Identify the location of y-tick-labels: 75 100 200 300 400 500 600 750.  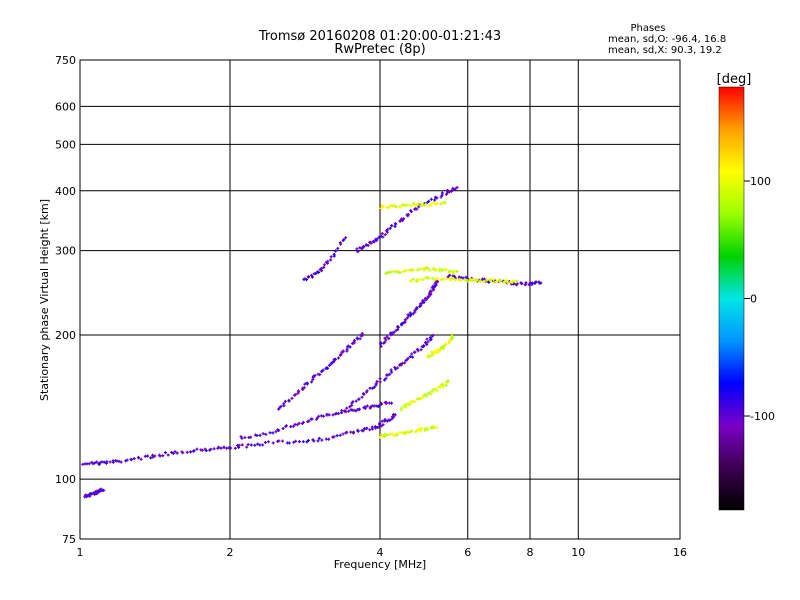
(65, 300).